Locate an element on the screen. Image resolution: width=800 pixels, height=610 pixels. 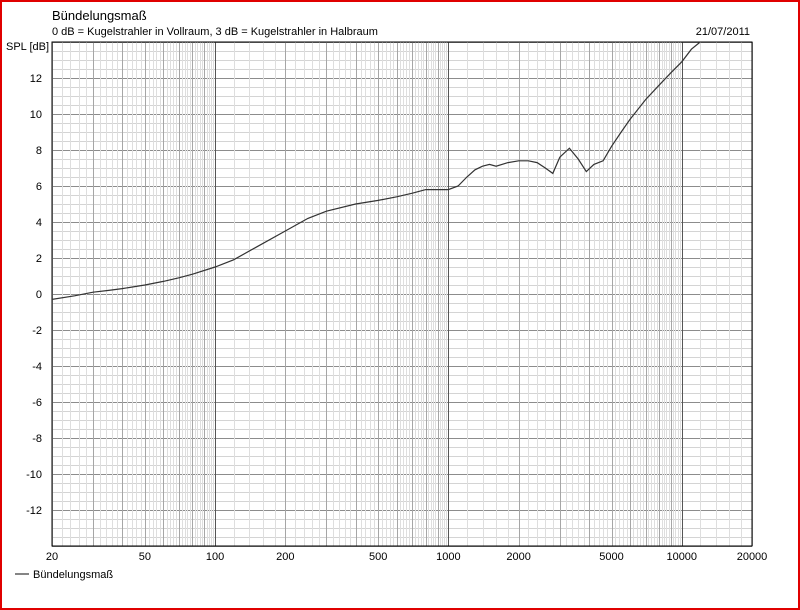
legend: Bündelungsmaß is located at coordinates (64, 575).